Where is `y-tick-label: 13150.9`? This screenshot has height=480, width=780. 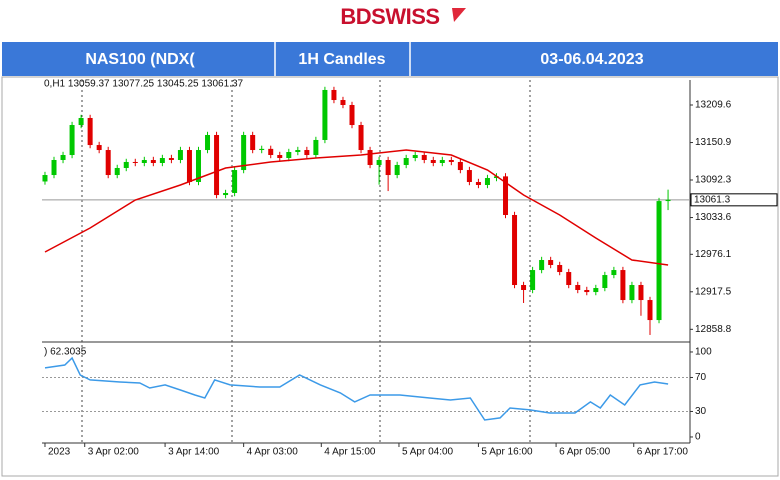 y-tick-label: 13150.9 is located at coordinates (713, 142).